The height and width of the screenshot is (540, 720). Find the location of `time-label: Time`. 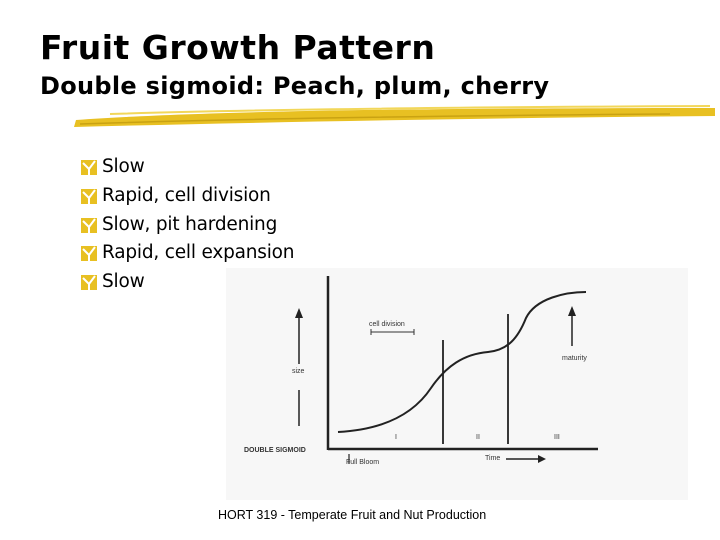

time-label: Time is located at coordinates (492, 458).